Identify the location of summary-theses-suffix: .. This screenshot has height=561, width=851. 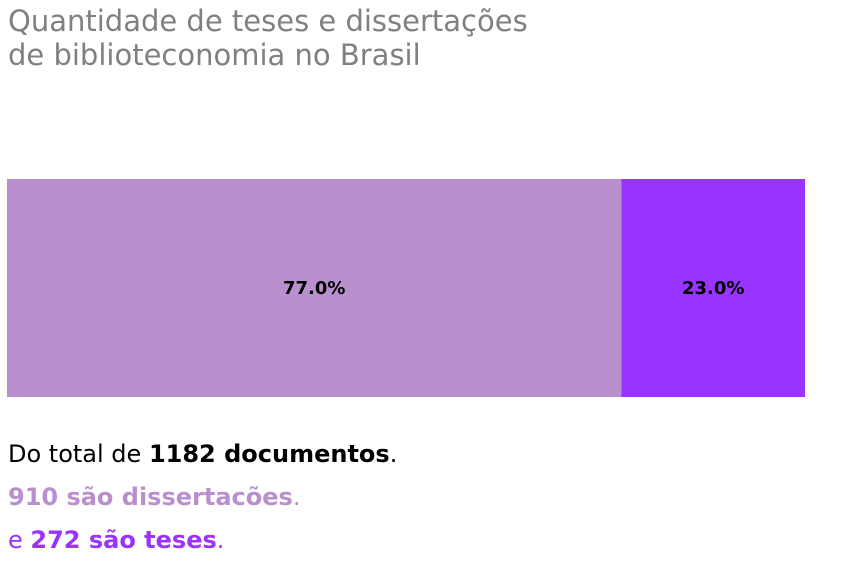
(220, 540).